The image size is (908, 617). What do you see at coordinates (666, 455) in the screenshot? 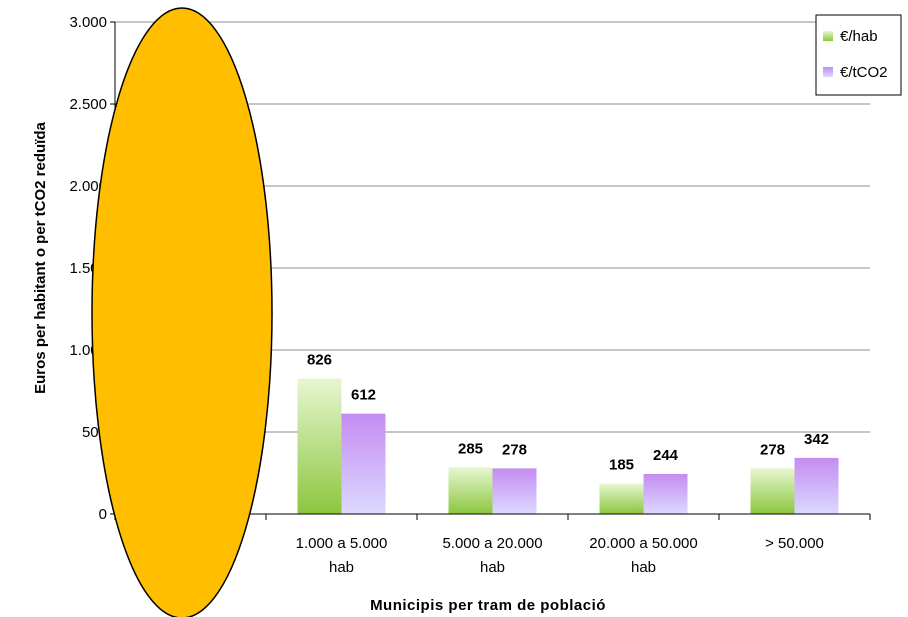
I see `data-label: 244` at bounding box center [666, 455].